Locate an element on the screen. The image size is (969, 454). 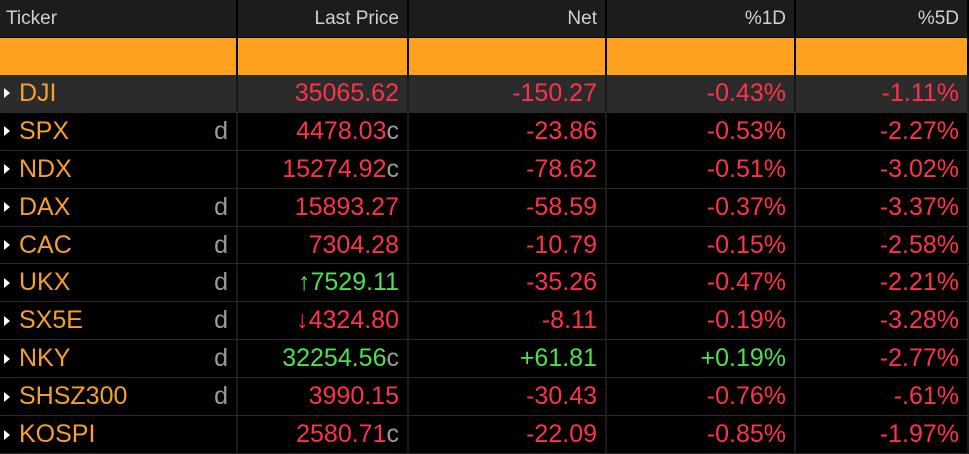
change-d1: -0.85% is located at coordinates (701, 435).